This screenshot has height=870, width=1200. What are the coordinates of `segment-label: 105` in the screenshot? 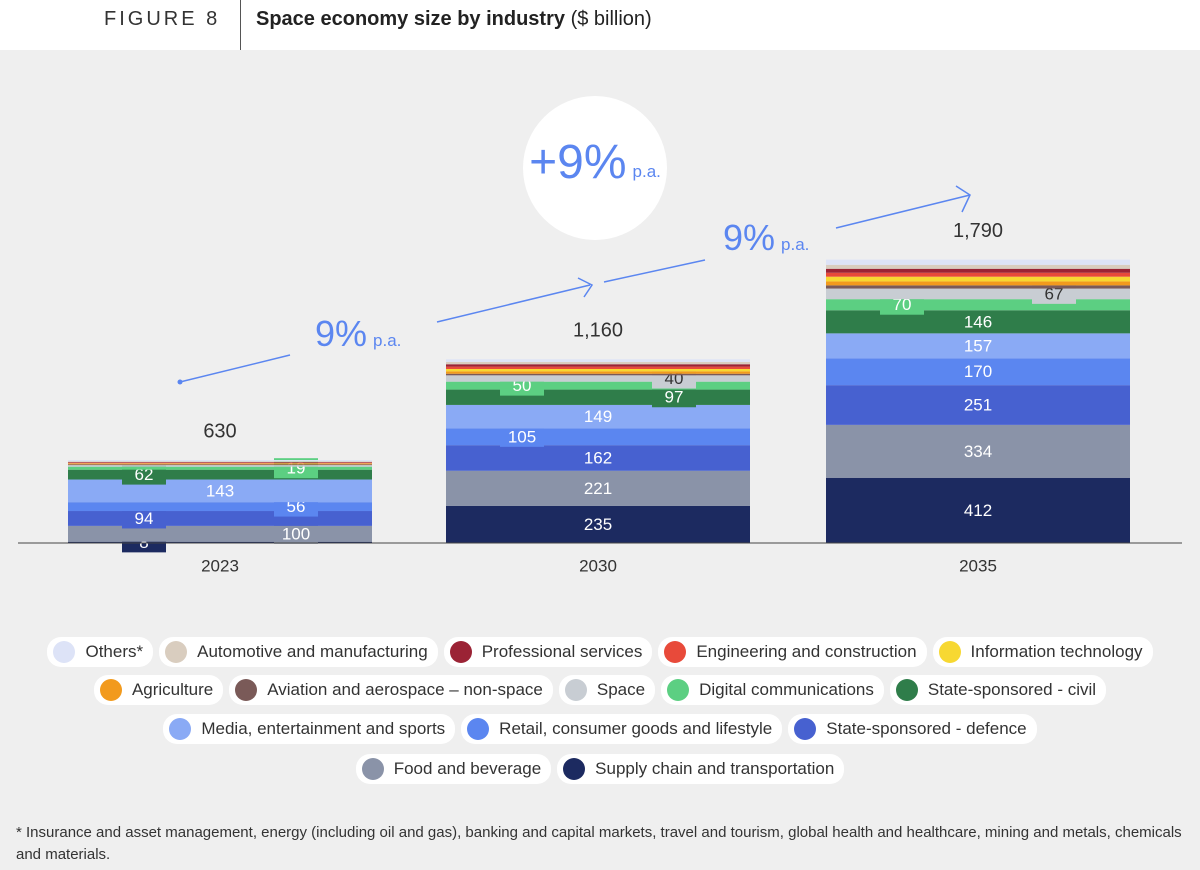 It's located at (522, 436).